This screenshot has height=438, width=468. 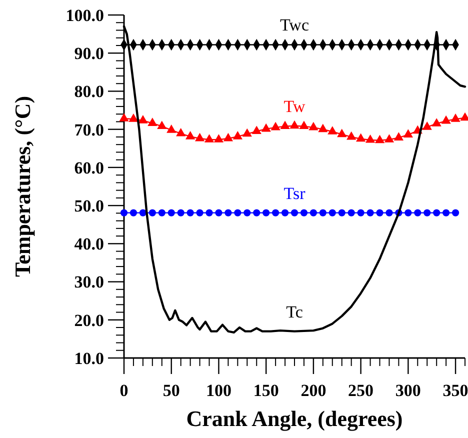 What do you see at coordinates (89, 168) in the screenshot?
I see `y-tick-label: 60.0` at bounding box center [89, 168].